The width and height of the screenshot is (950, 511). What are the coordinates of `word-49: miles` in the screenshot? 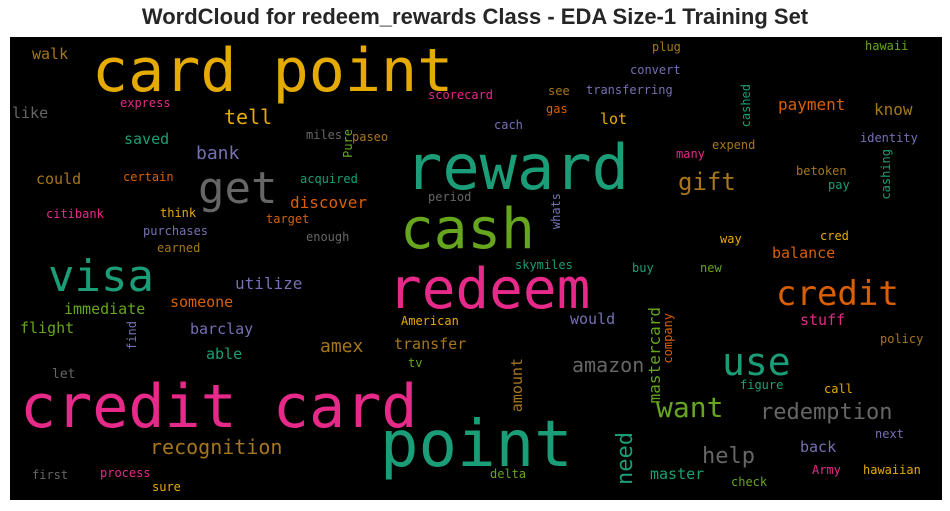 It's located at (324, 135).